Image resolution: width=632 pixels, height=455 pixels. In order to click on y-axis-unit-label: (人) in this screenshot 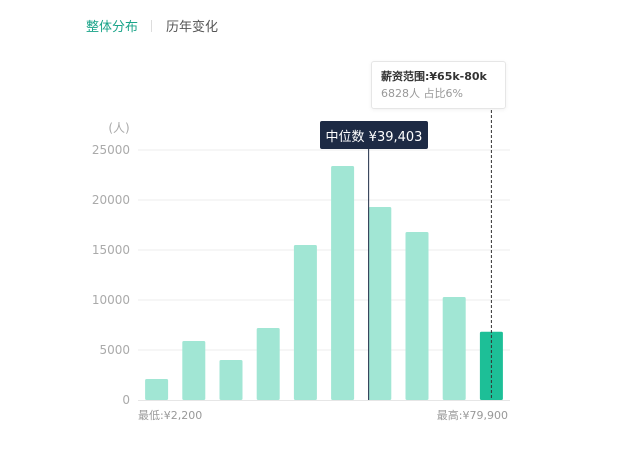, I will do `click(118, 128)`.